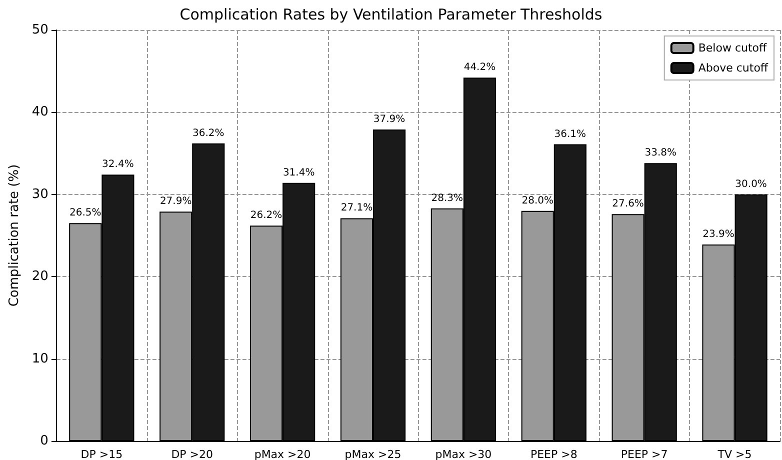  What do you see at coordinates (447, 198) in the screenshot?
I see `data-label: 28.3%` at bounding box center [447, 198].